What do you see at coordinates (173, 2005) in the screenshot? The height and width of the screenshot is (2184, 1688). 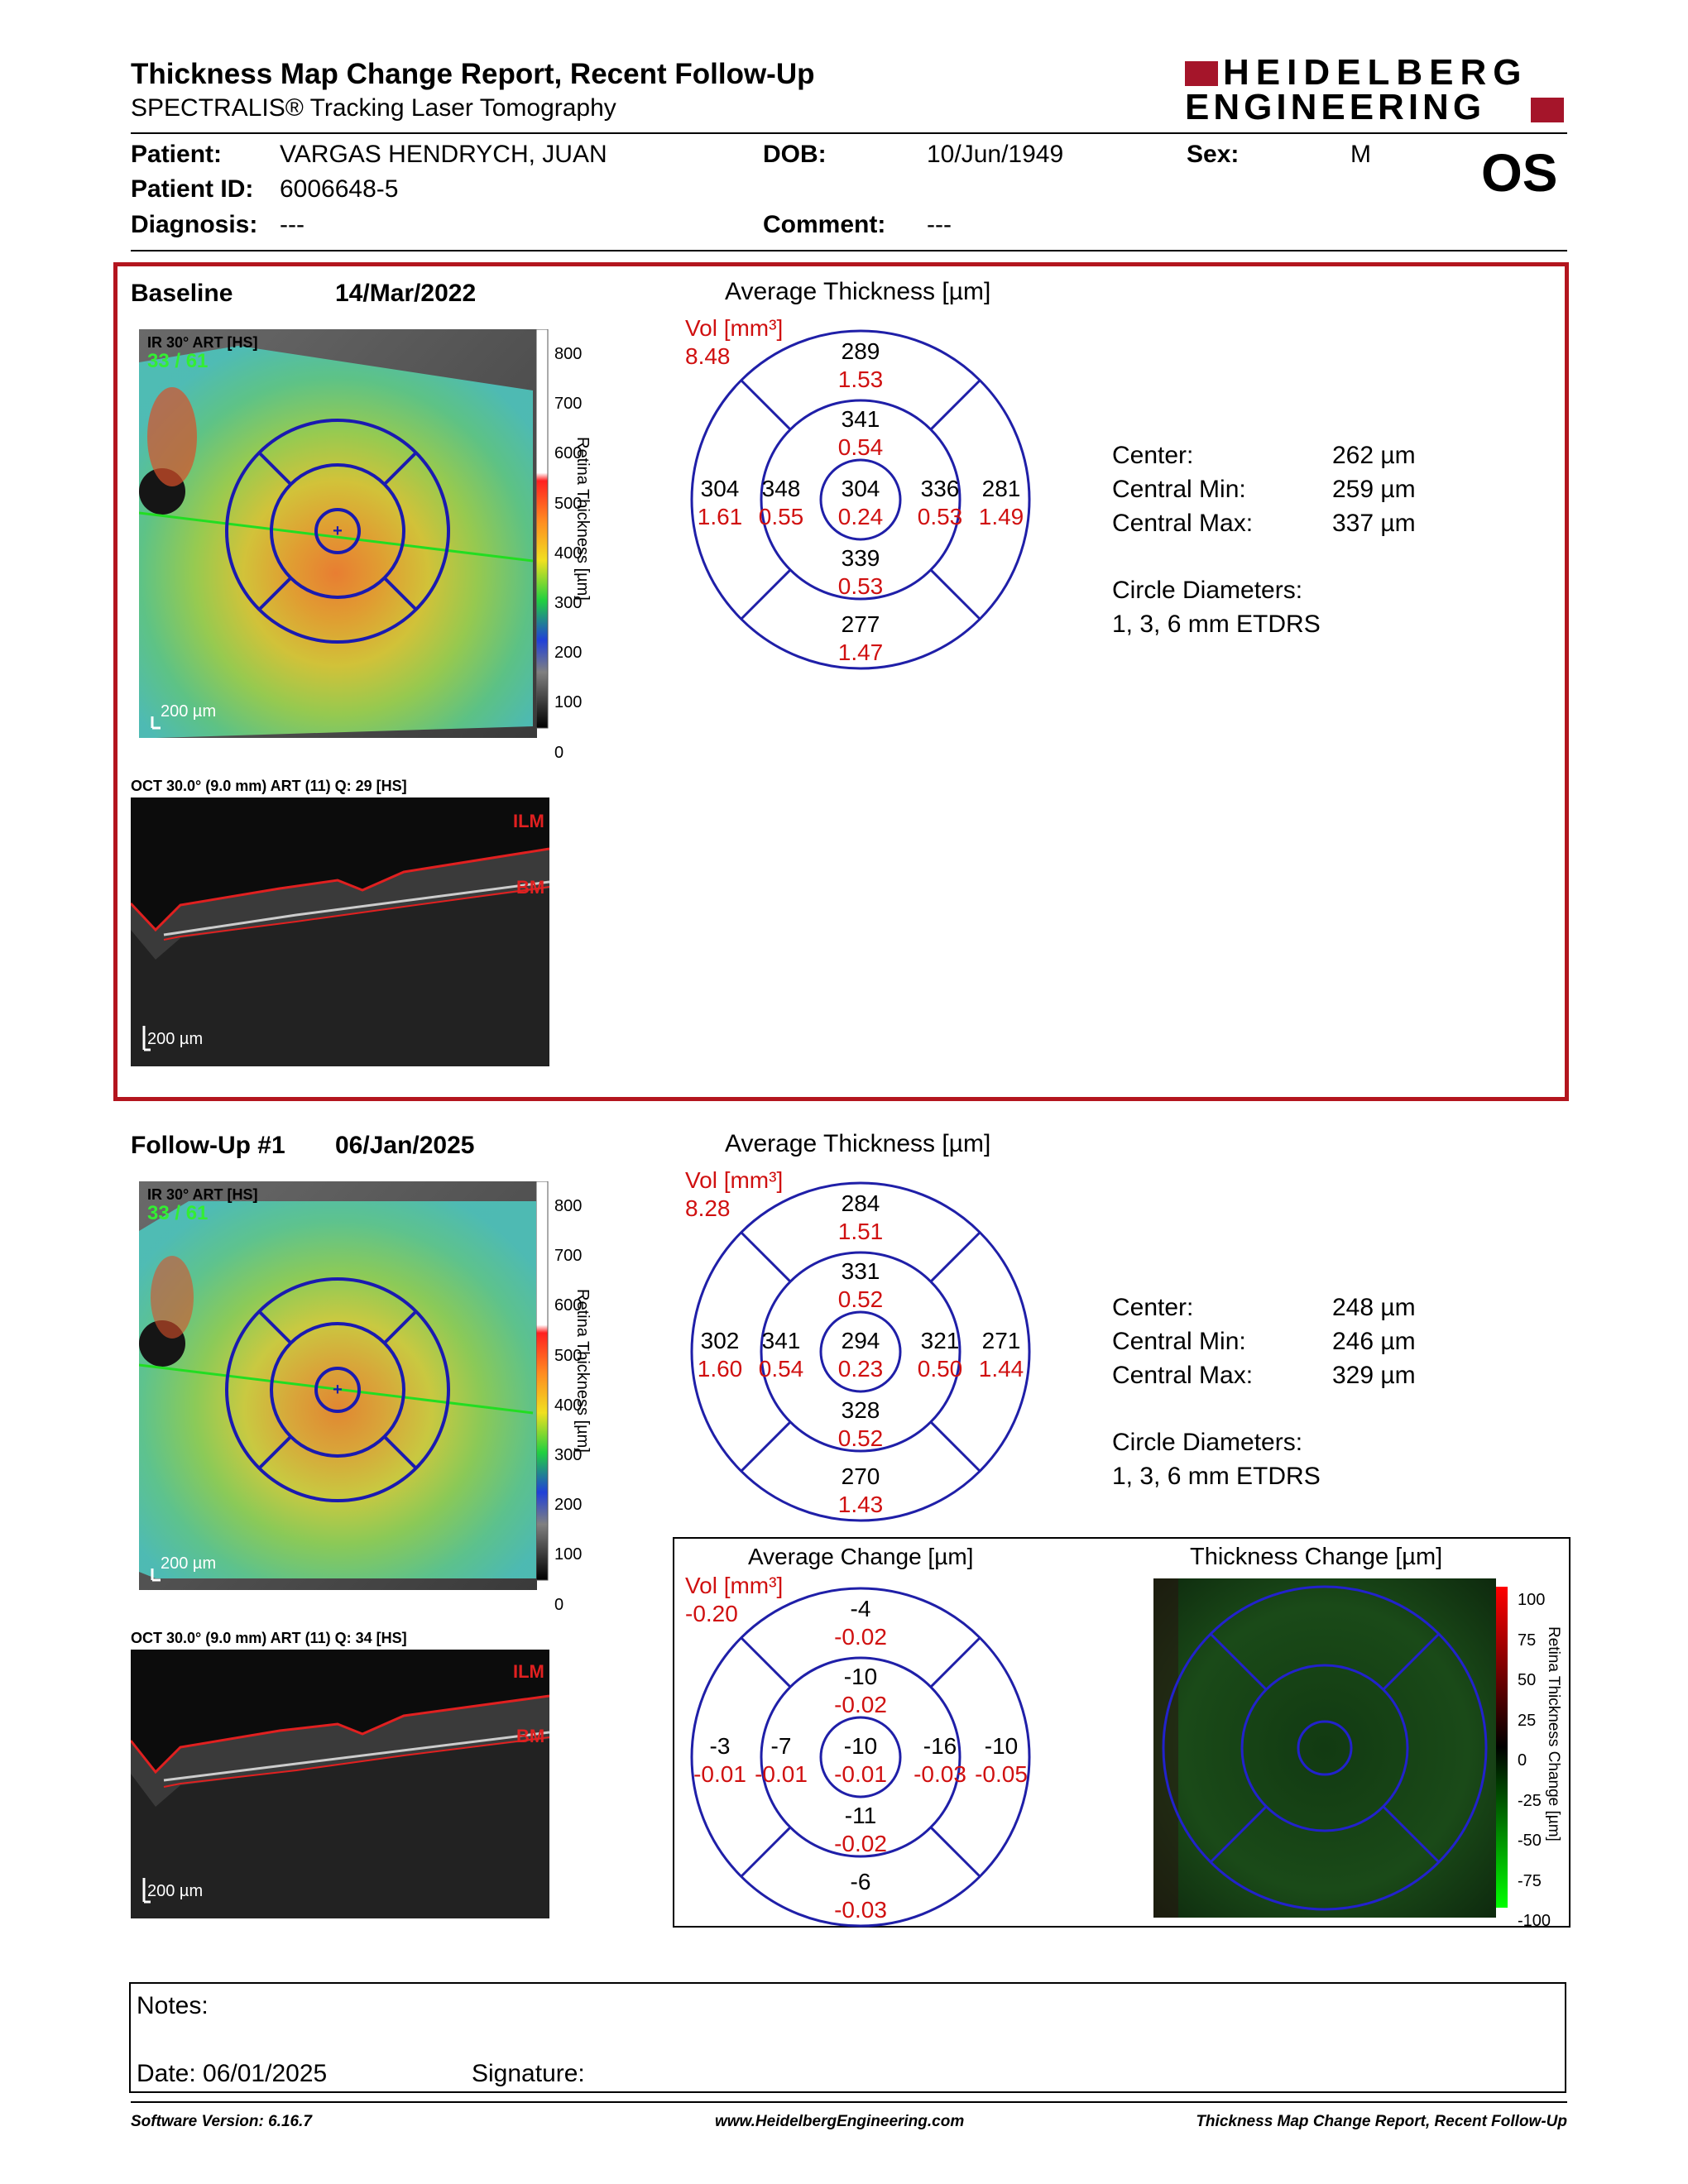 I see `notes-label: Notes:` at bounding box center [173, 2005].